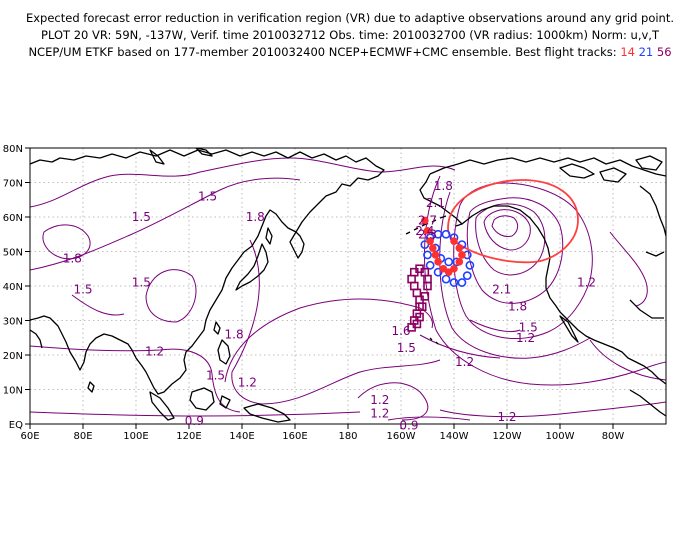 The width and height of the screenshot is (700, 540). Describe the element at coordinates (241, 436) in the screenshot. I see `lon-tick-label: 140E` at that location.